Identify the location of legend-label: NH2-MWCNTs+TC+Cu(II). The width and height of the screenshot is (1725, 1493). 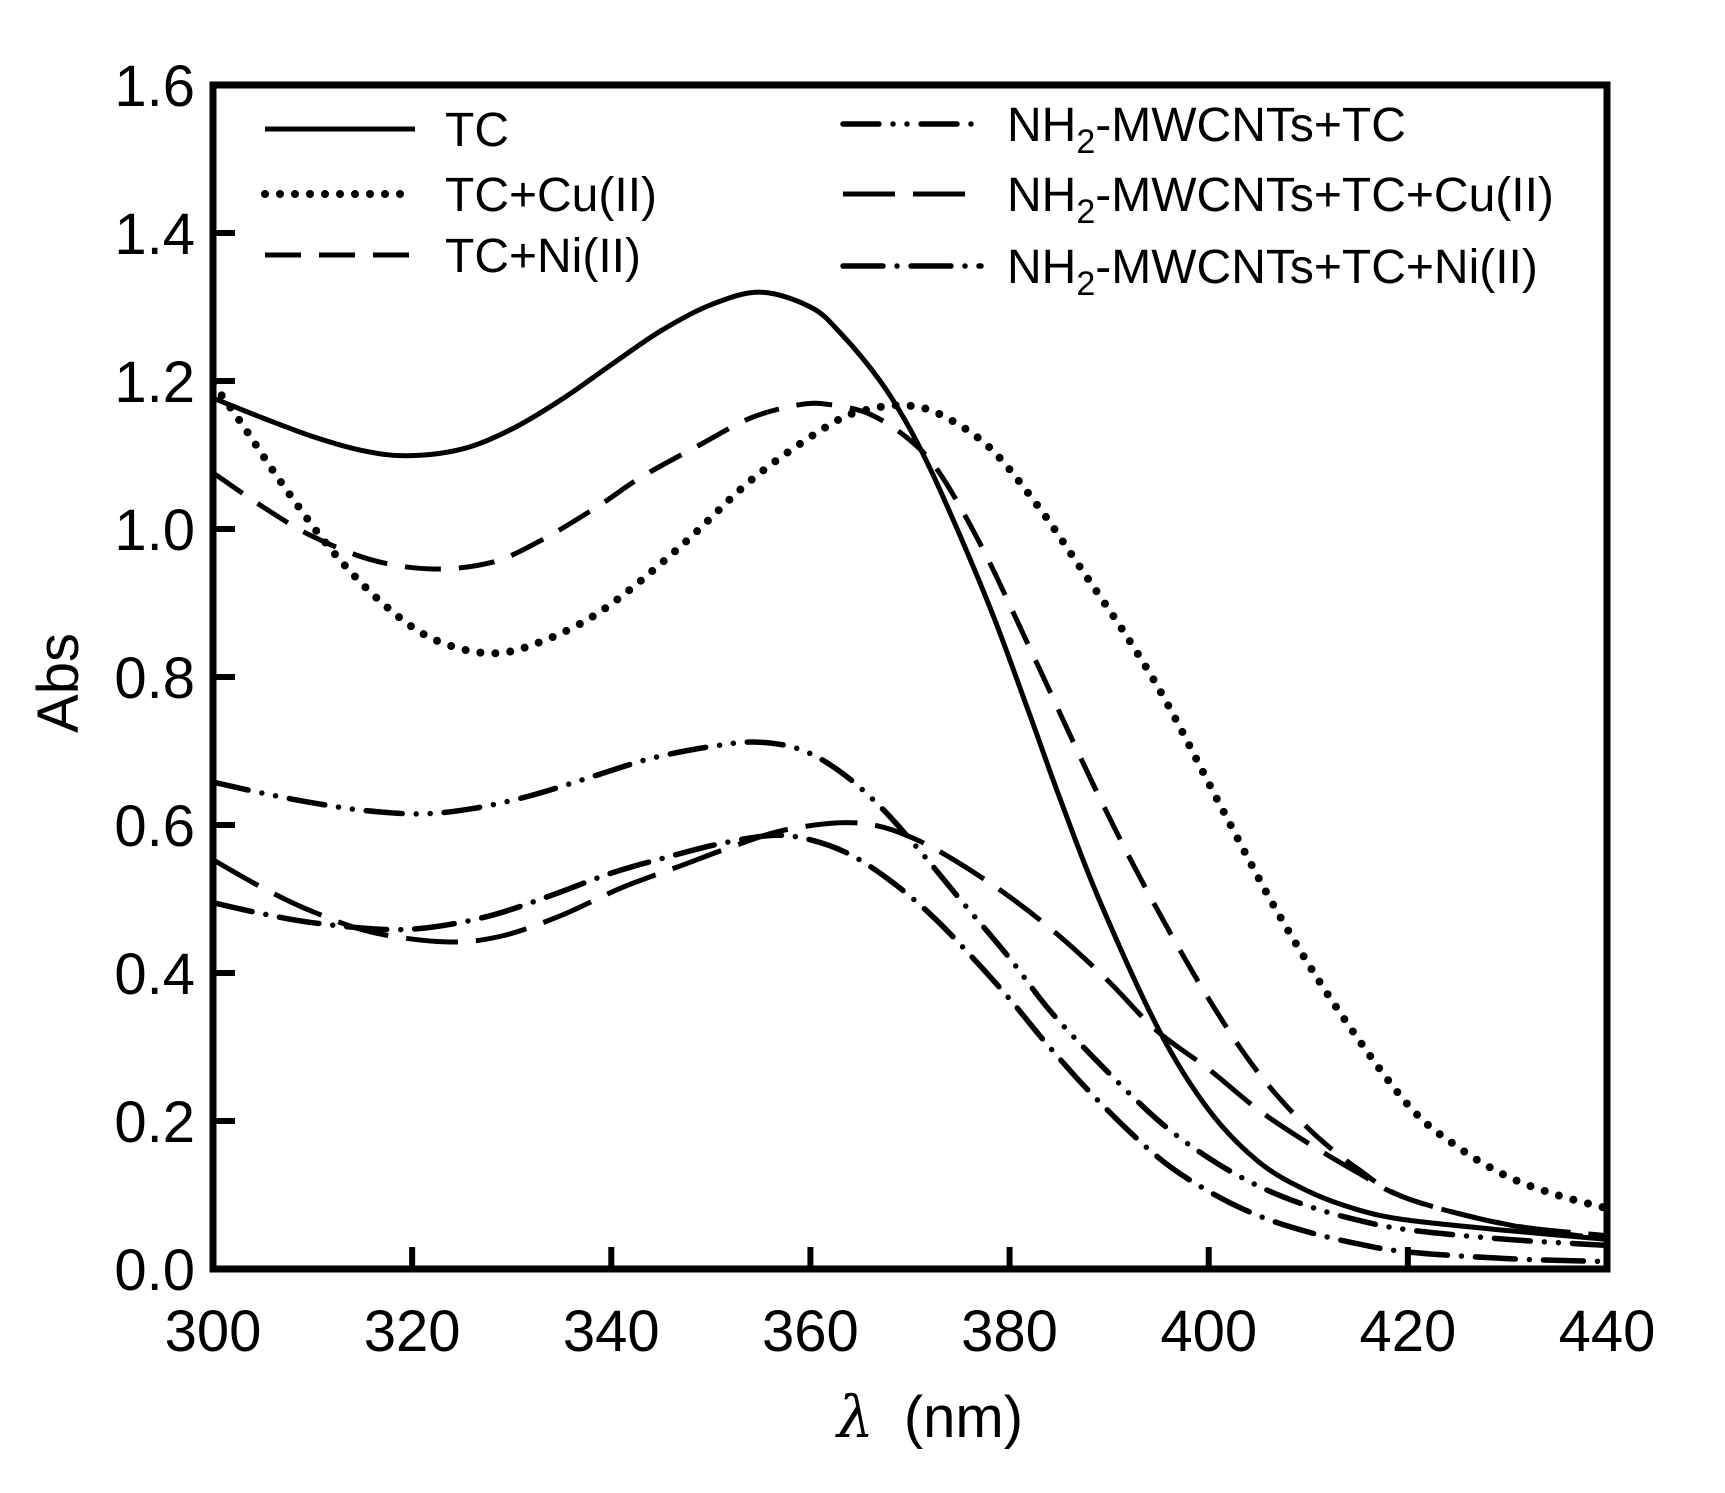
(1280, 200).